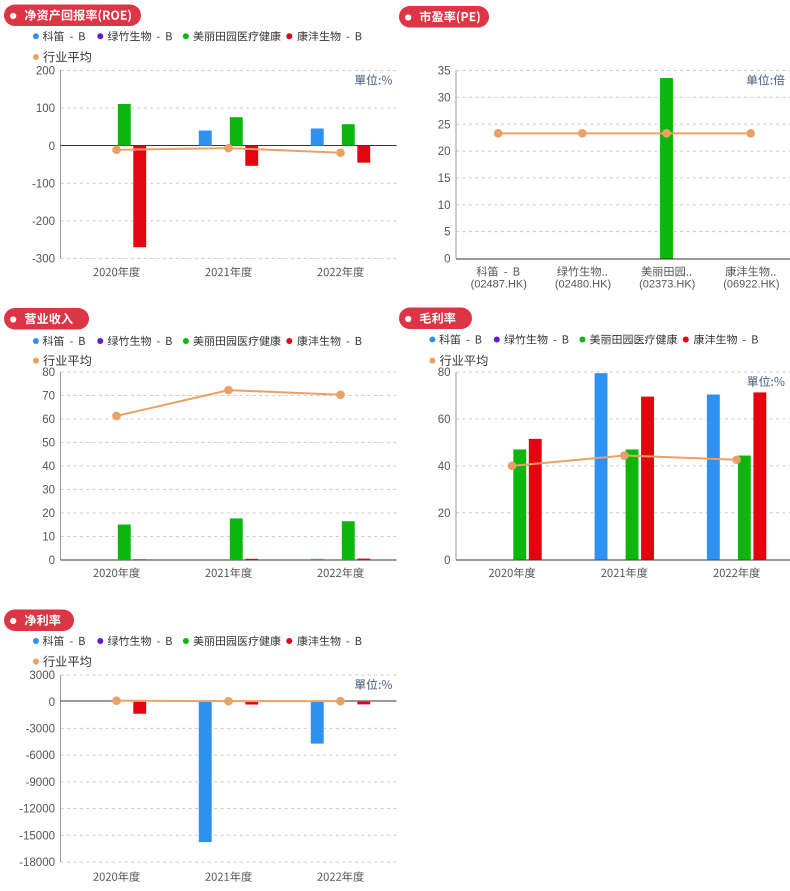 Image resolution: width=790 pixels, height=891 pixels. I want to click on svg-text: 70, so click(48, 397).